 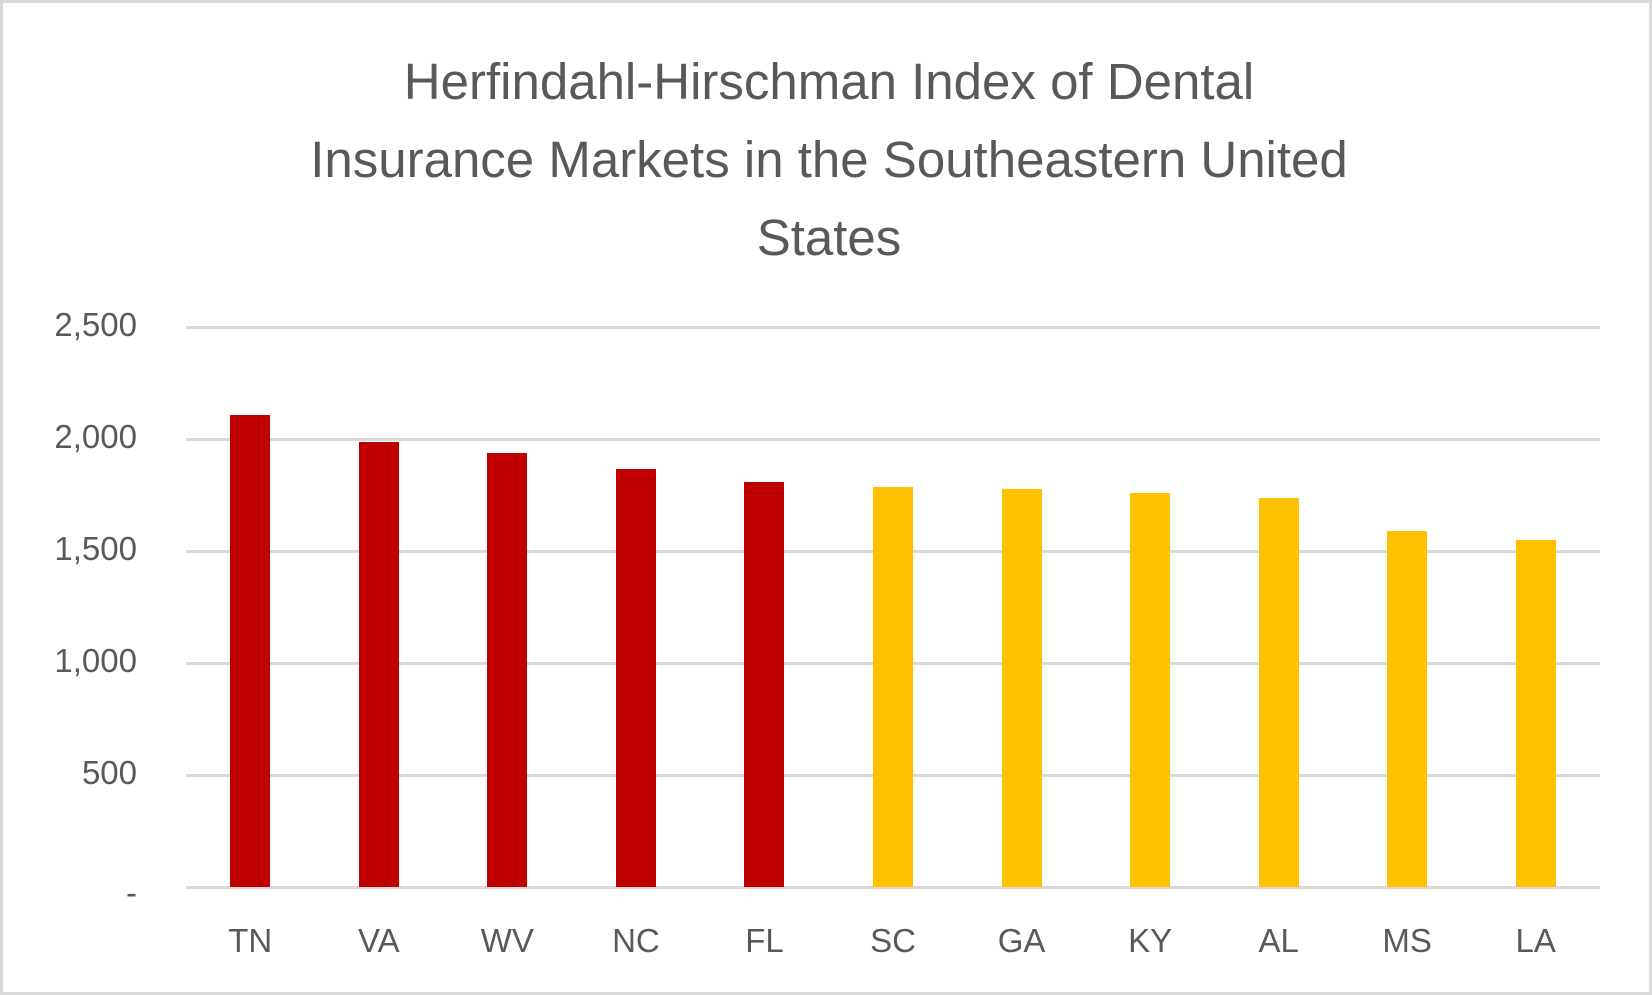 What do you see at coordinates (1278, 940) in the screenshot?
I see `x-axis-tick-label: AL` at bounding box center [1278, 940].